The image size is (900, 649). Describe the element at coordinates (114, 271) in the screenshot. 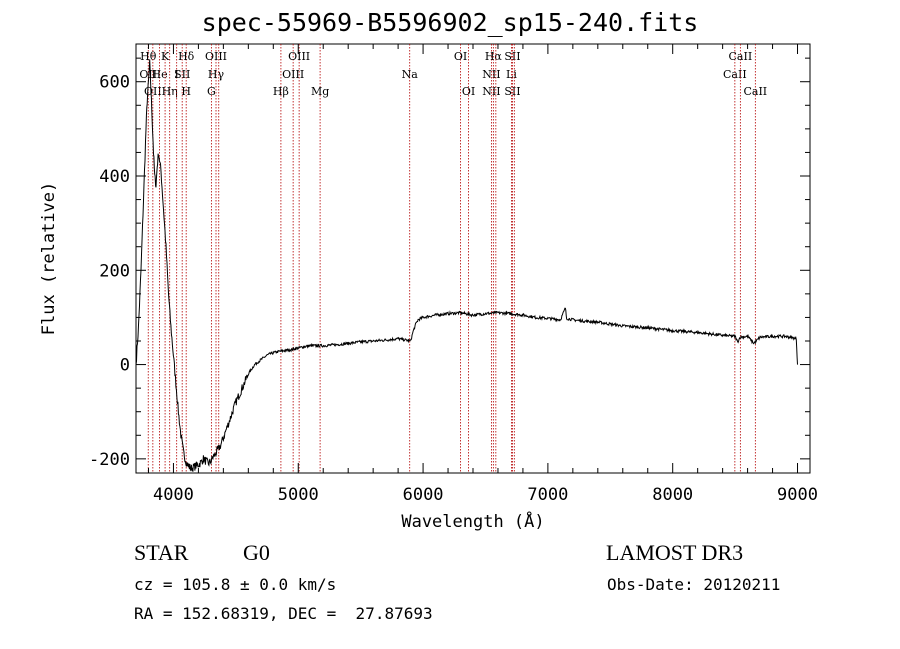

I see `y-tick-label: 200` at that location.